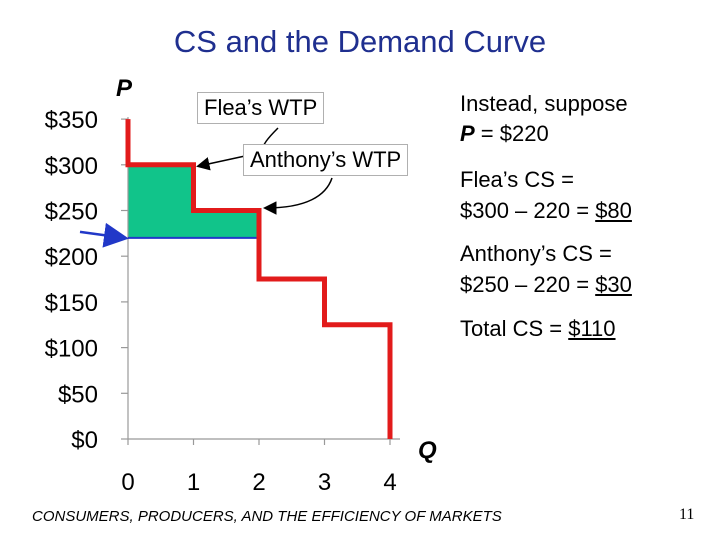 This screenshot has height=540, width=720. What do you see at coordinates (71, 166) in the screenshot?
I see `y-tick-label: $300` at bounding box center [71, 166].